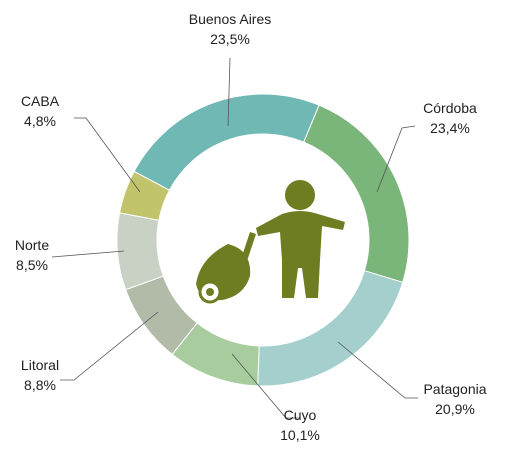 The image size is (508, 453). I want to click on slice-label-value: 8,5%, so click(32, 265).